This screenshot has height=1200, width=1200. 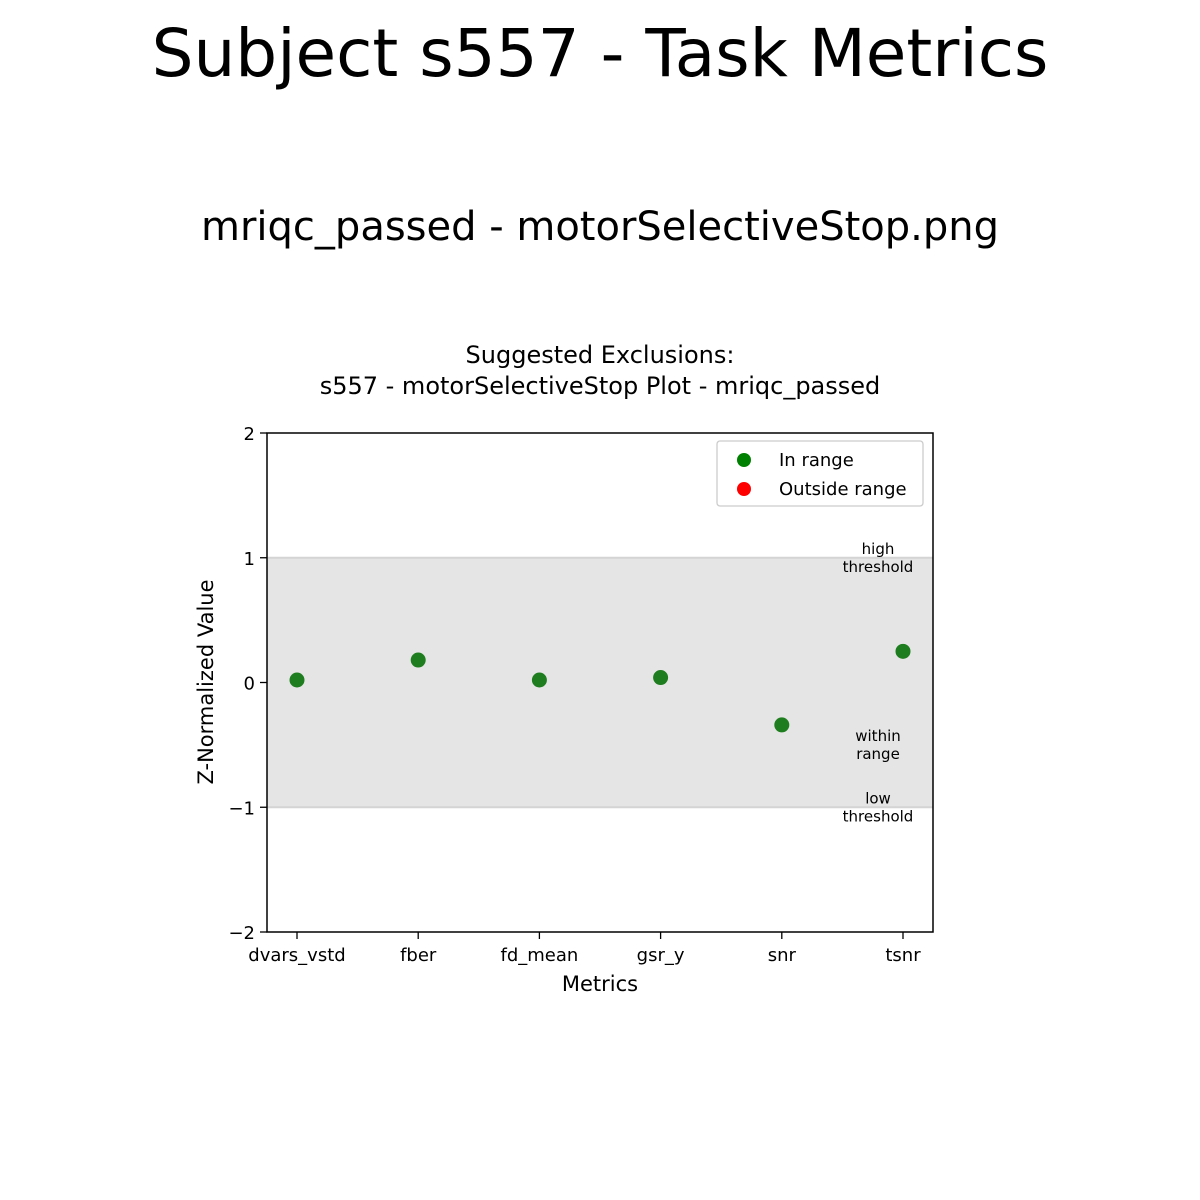 What do you see at coordinates (878, 816) in the screenshot?
I see `annotation-2-line-1: threshold` at bounding box center [878, 816].